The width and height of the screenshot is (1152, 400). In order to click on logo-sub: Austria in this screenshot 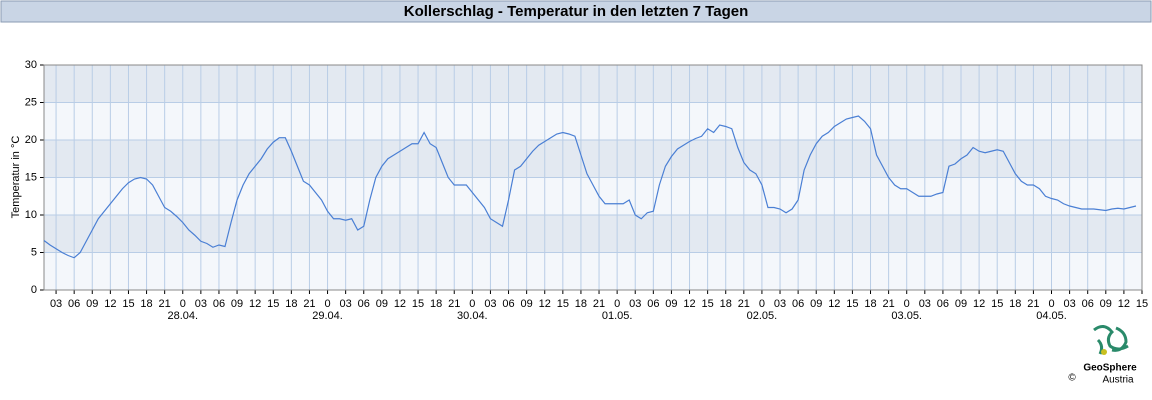, I will do `click(1118, 380)`.